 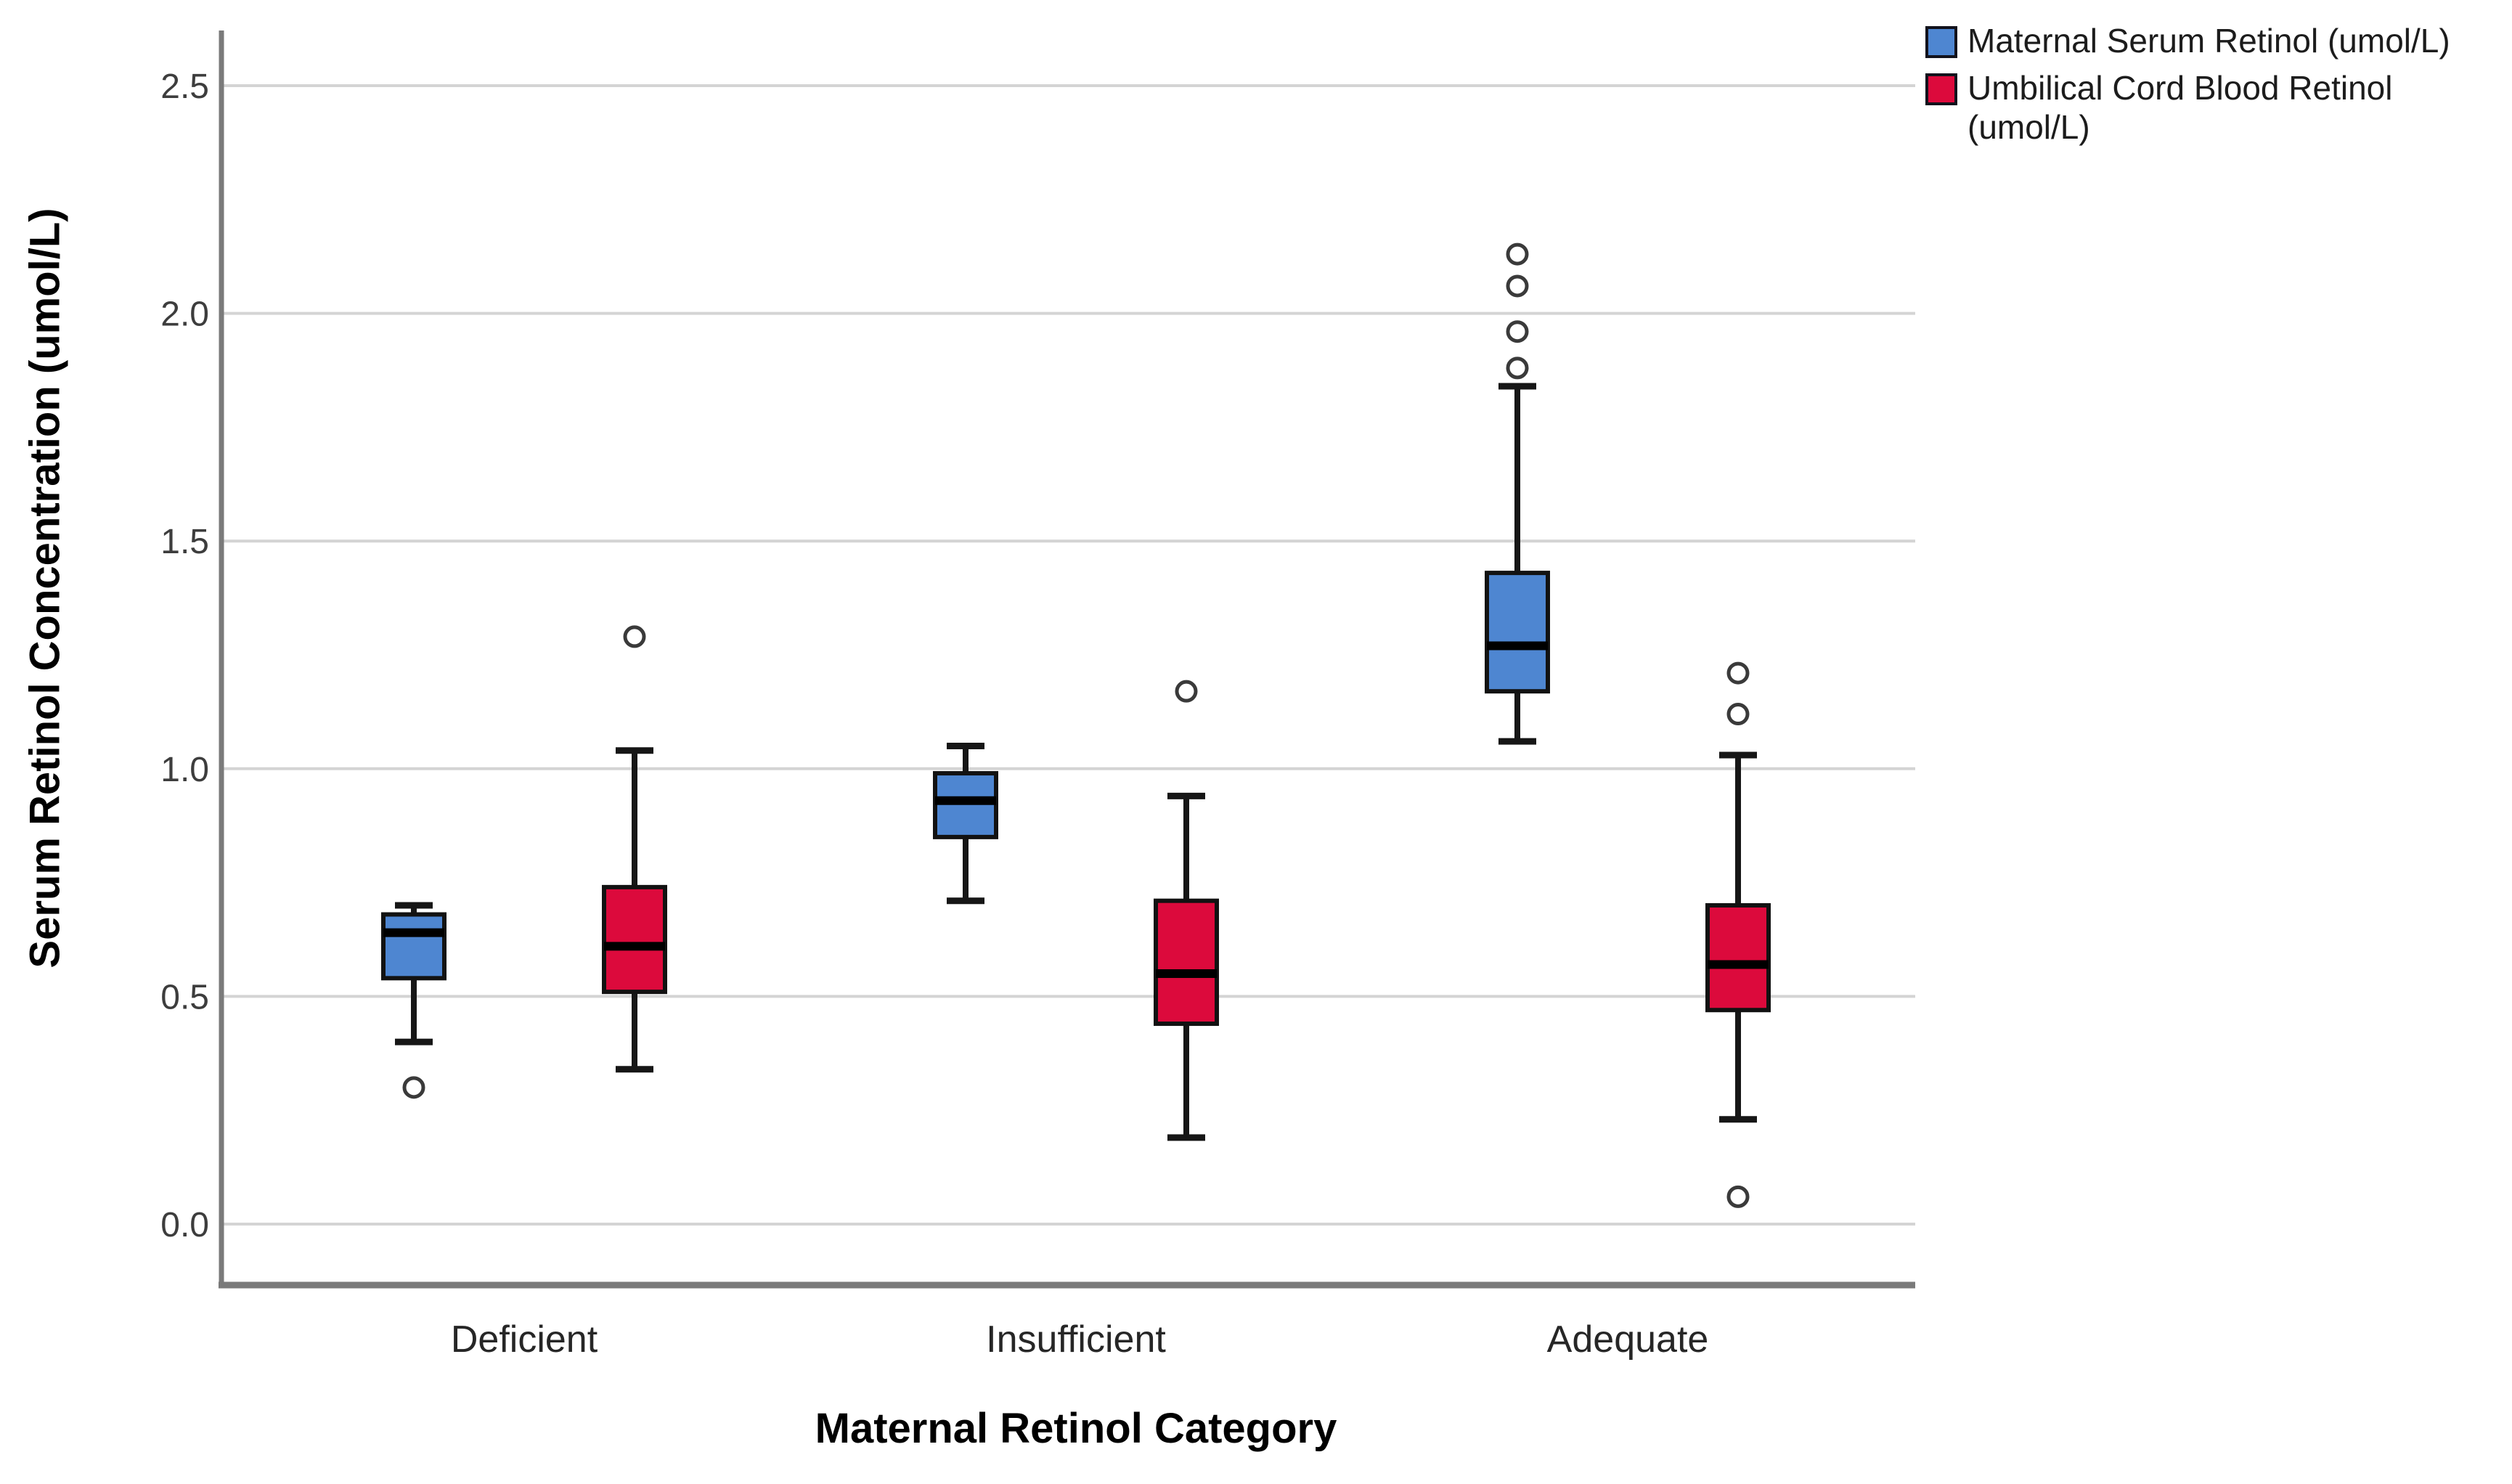 What do you see at coordinates (184, 997) in the screenshot?
I see `y-tick-label-0.5: 0.5` at bounding box center [184, 997].